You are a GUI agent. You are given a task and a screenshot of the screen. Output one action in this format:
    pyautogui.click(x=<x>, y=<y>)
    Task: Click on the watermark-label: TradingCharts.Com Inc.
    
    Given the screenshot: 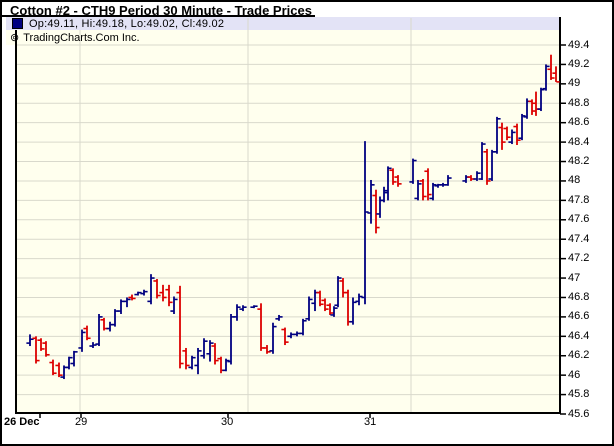 What is the action you would take?
    pyautogui.click(x=81, y=37)
    